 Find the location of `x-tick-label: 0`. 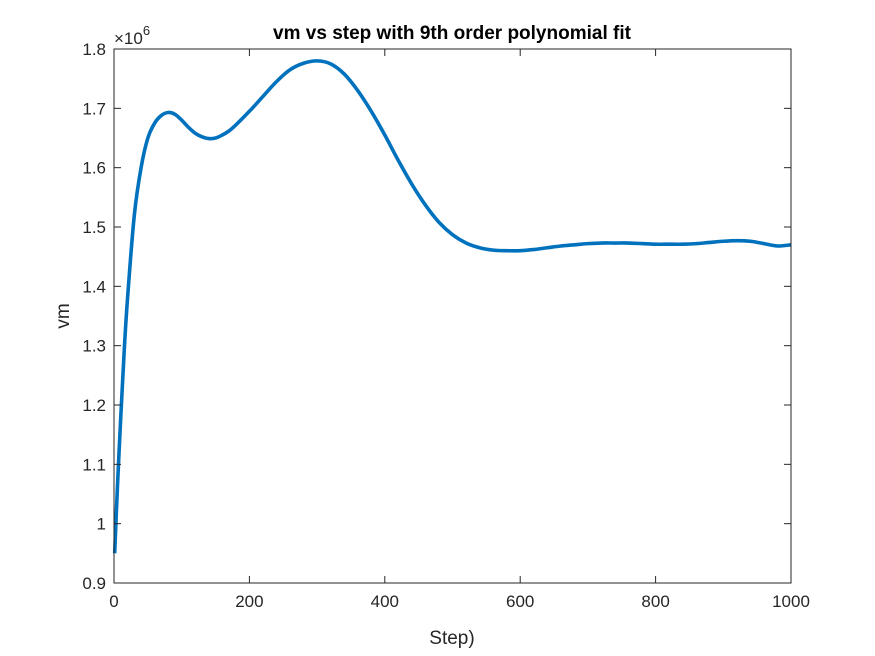

x-tick-label: 0 is located at coordinates (113, 601).